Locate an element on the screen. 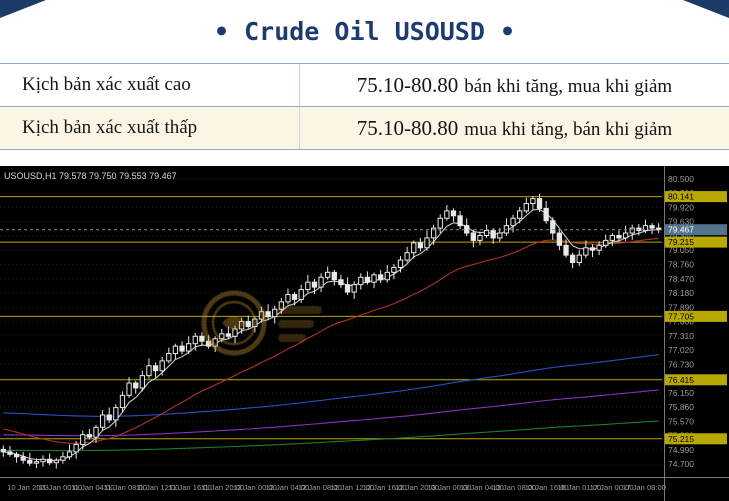 This screenshot has height=501, width=729. trade-instruction-low: mua khi tăng, bán khi giảm is located at coordinates (568, 129).